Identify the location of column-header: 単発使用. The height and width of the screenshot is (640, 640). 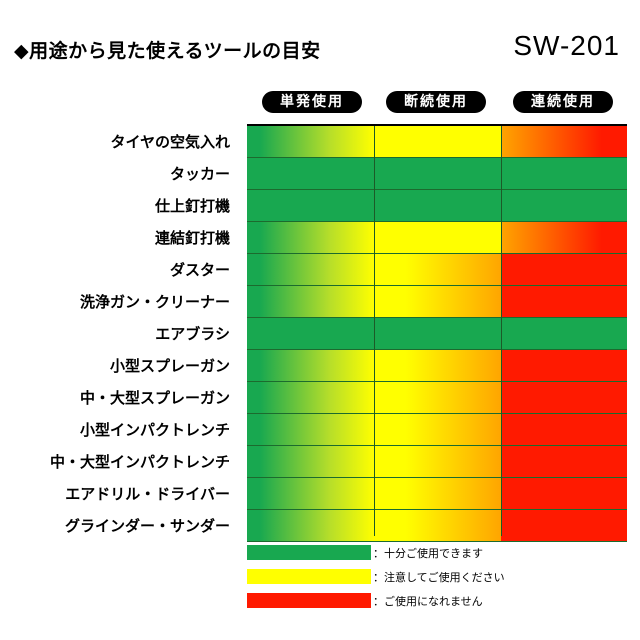
(312, 102).